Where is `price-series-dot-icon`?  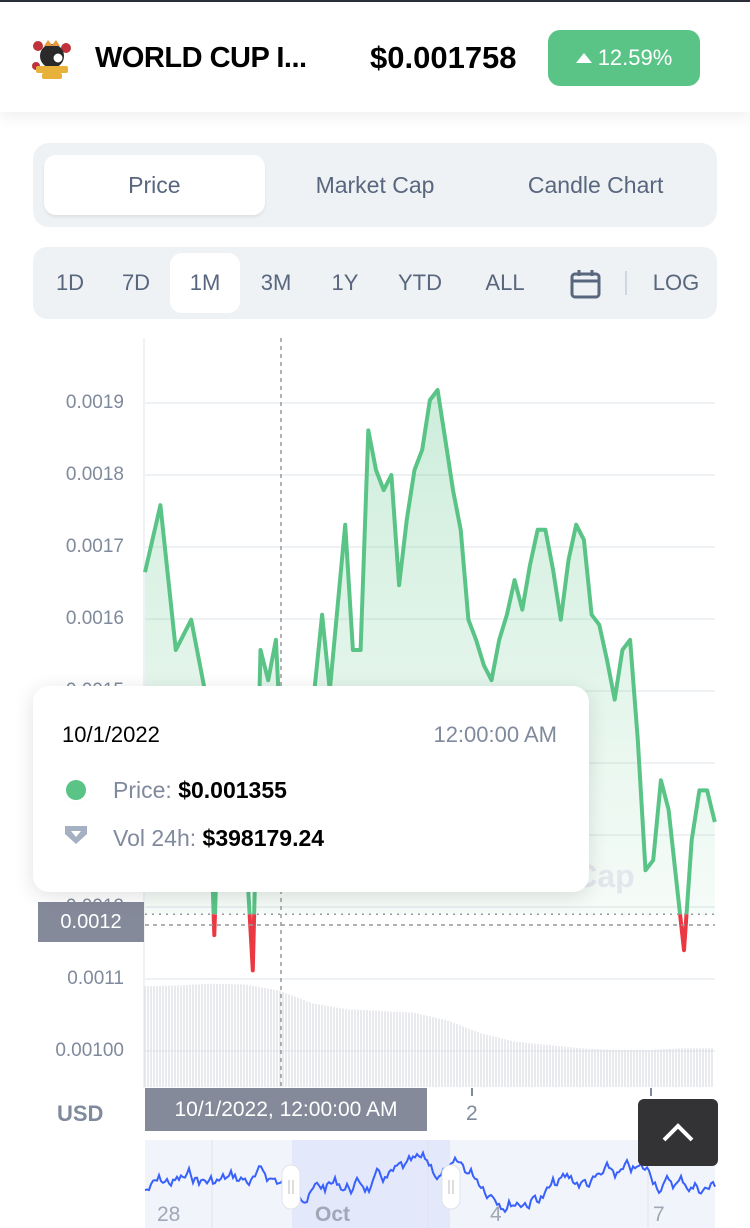
price-series-dot-icon is located at coordinates (76, 790).